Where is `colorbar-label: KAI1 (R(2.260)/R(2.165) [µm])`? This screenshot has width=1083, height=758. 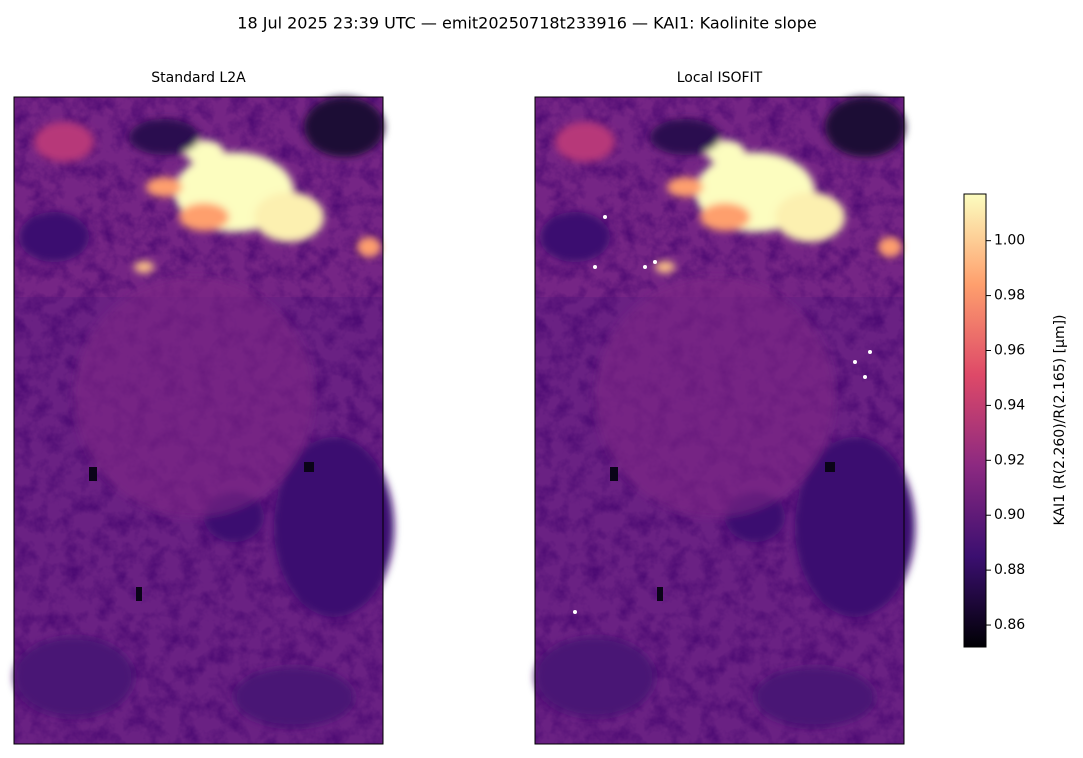
colorbar-label: KAI1 (R(2.260)/R(2.165) [µm]) is located at coordinates (1060, 419).